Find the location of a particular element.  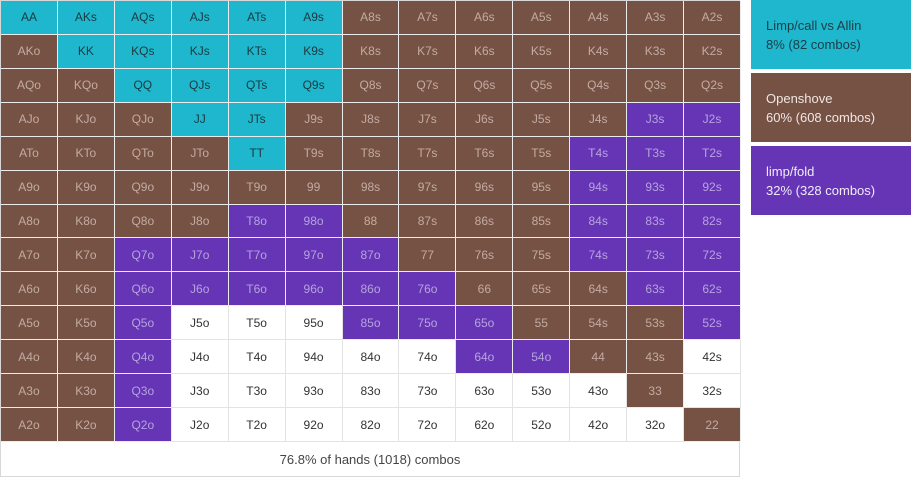

hand-cell: 63o is located at coordinates (485, 391).